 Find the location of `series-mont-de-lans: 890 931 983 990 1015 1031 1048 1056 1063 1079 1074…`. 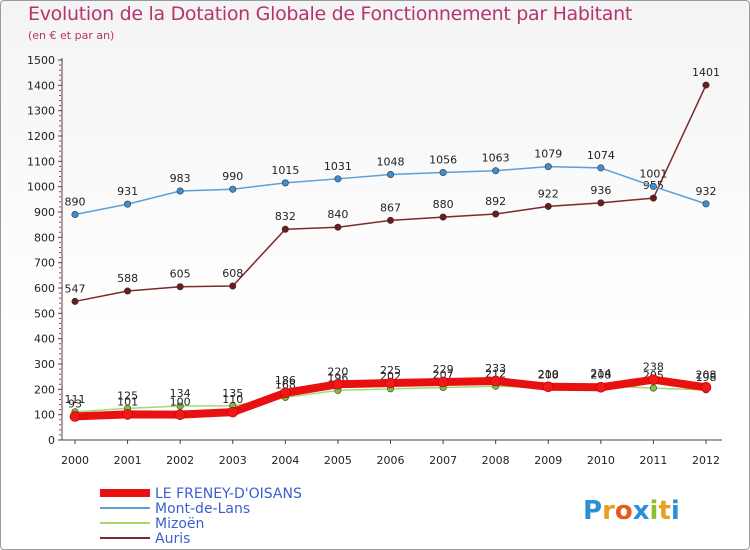

series-mont-de-lans: 890 931 983 990 1015 1031 1048 1056 1063 1079 1074… is located at coordinates (391, 183).